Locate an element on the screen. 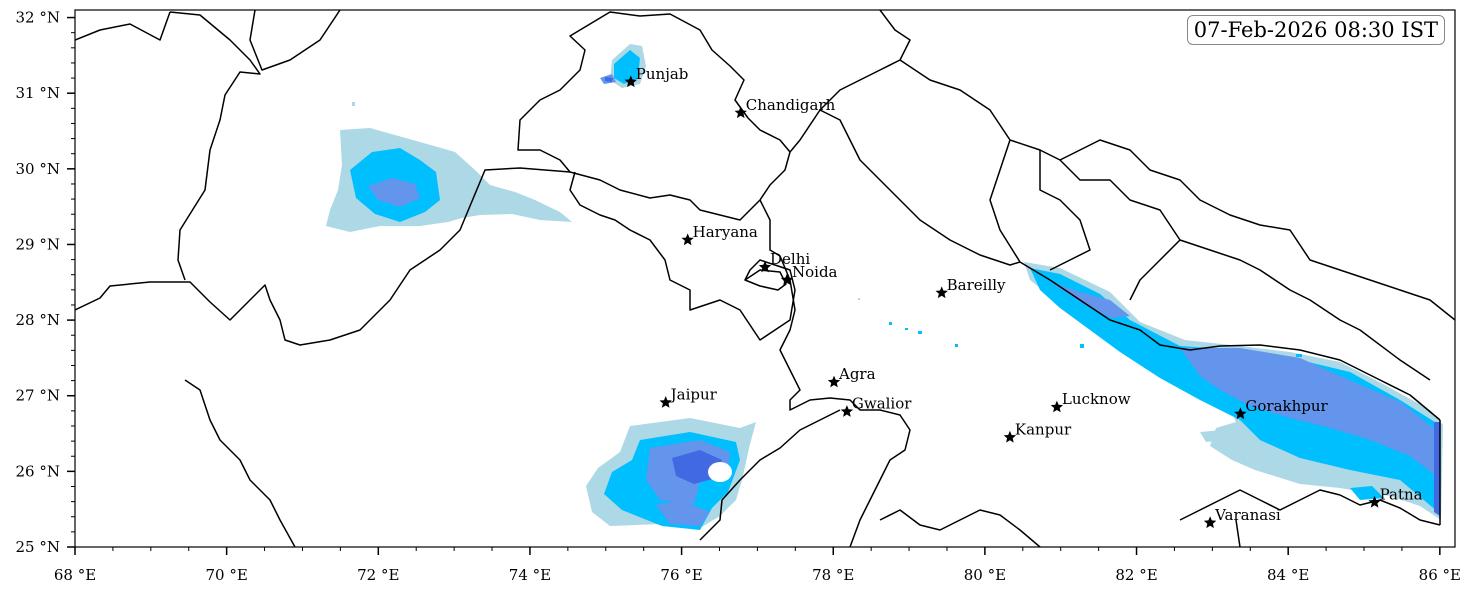  city-punjab: Punjab is located at coordinates (656, 76).